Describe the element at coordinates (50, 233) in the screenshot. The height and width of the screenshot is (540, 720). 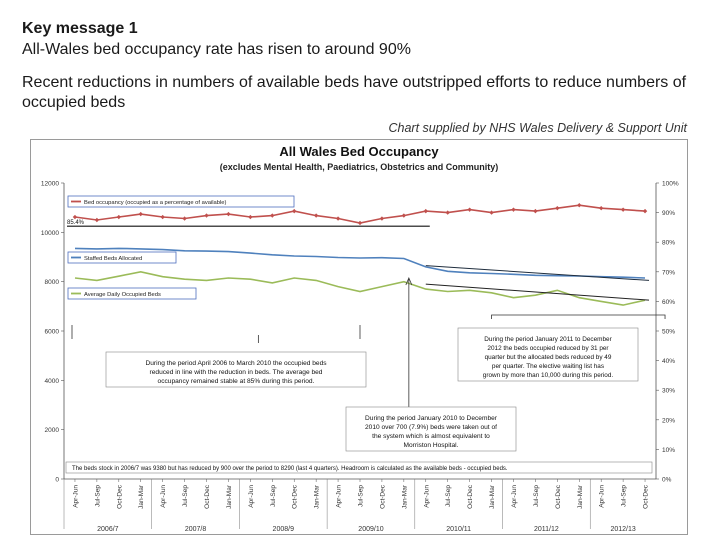
I see `y-left-tick-label: 10000` at that location.